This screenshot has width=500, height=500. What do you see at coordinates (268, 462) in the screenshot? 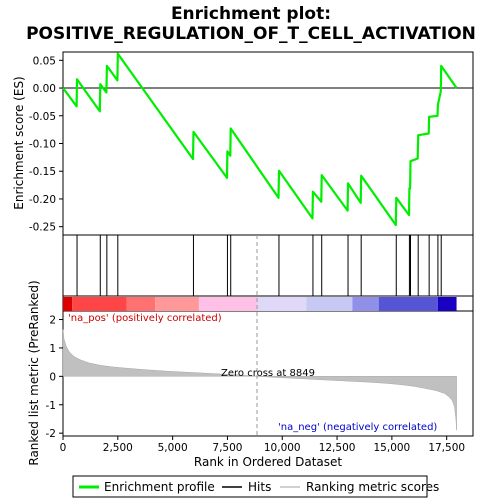
I see `x-axis-label: Rank in Ordered Dataset` at bounding box center [268, 462].